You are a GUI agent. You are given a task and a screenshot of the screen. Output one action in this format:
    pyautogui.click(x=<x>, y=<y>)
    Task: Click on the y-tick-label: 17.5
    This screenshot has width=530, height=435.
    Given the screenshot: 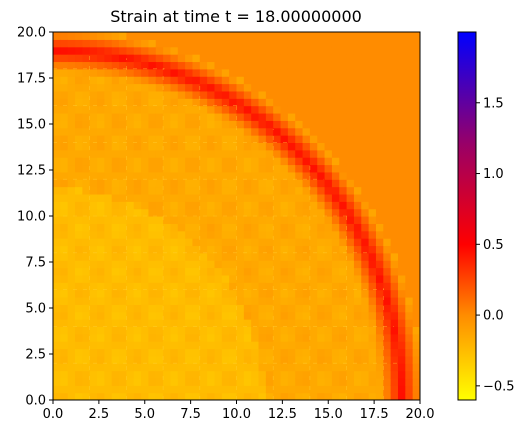 What is the action you would take?
    pyautogui.click(x=31, y=79)
    